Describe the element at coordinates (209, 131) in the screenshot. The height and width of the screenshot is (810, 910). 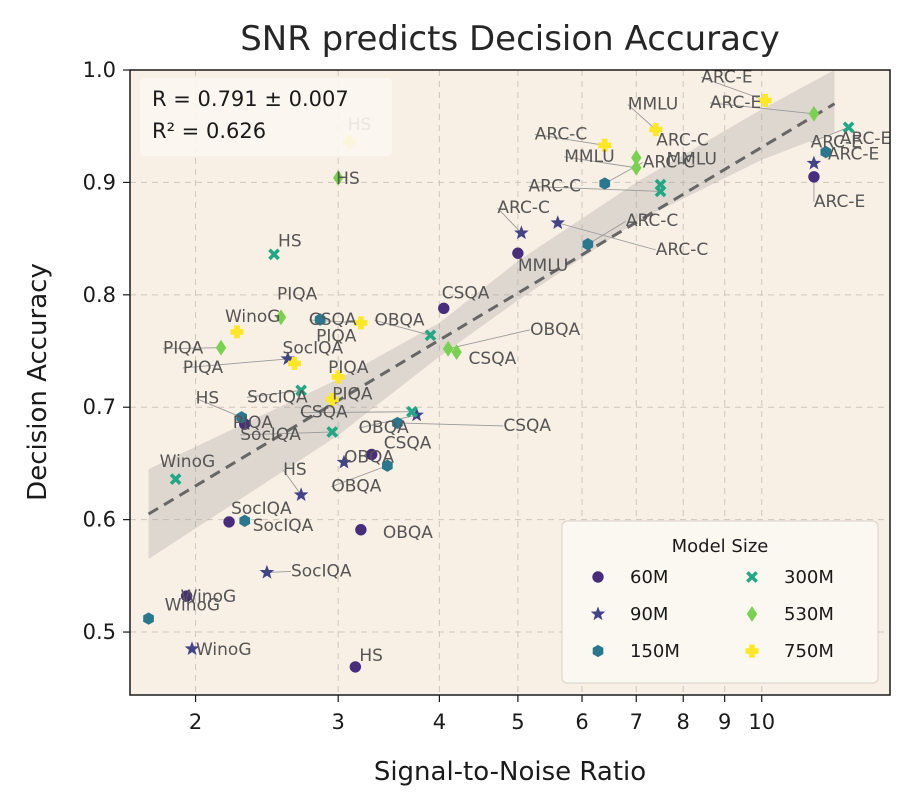
I see `stats-r-squared: R² = 0.626` at that location.